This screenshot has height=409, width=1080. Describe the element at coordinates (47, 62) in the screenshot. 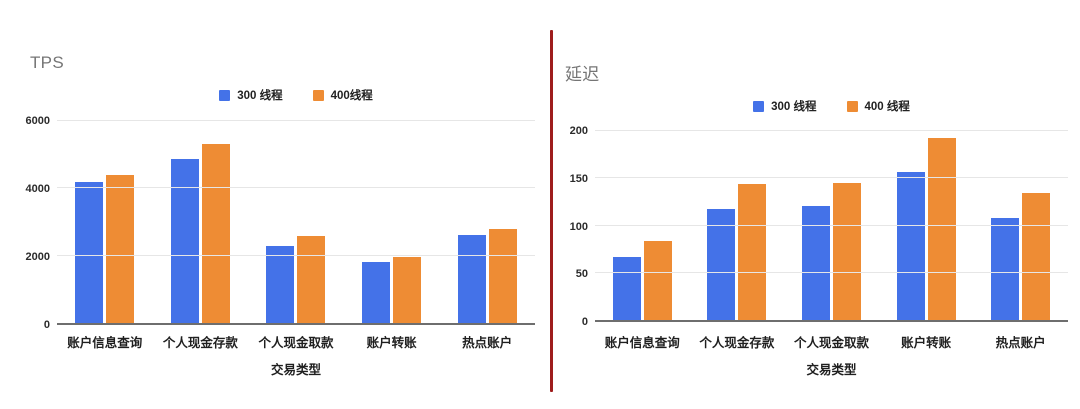

I see `tps-chart-title: TPS` at that location.